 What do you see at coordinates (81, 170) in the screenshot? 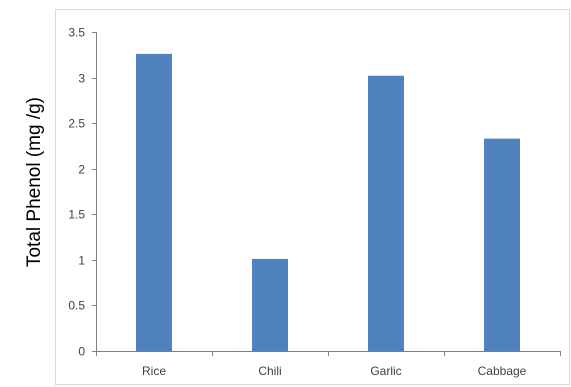
I see `y-tick-label: 2` at bounding box center [81, 170].